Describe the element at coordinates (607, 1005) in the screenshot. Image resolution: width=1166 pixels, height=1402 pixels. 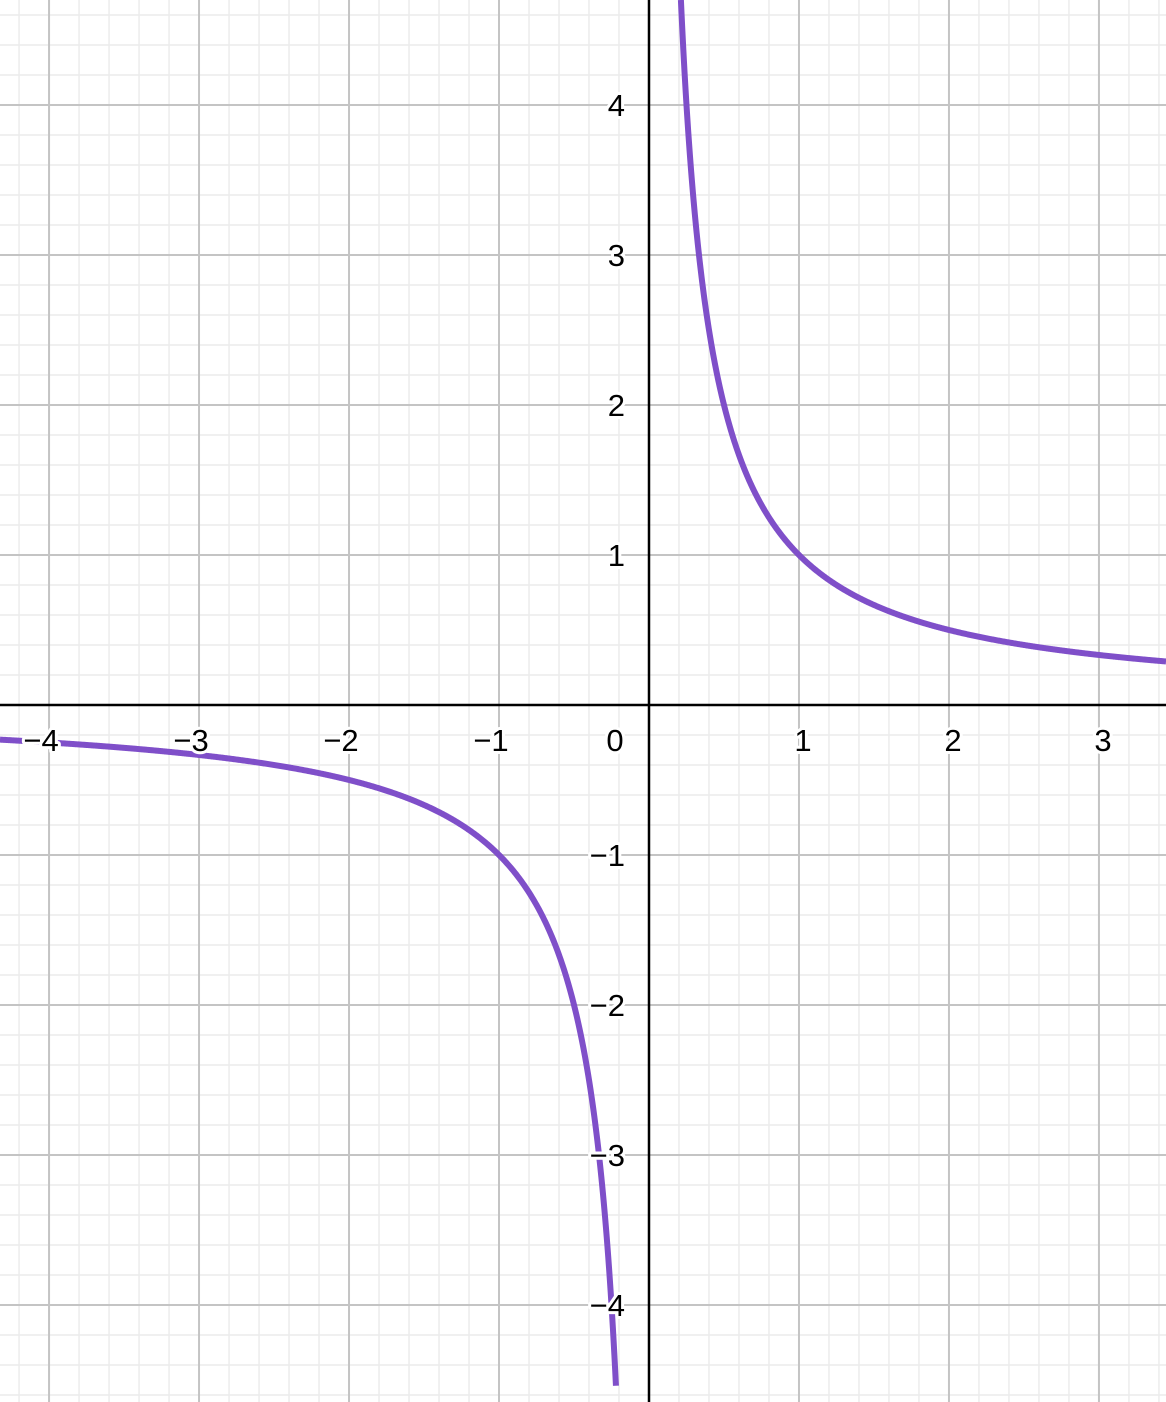
I see `y-tick-label: −2` at that location.